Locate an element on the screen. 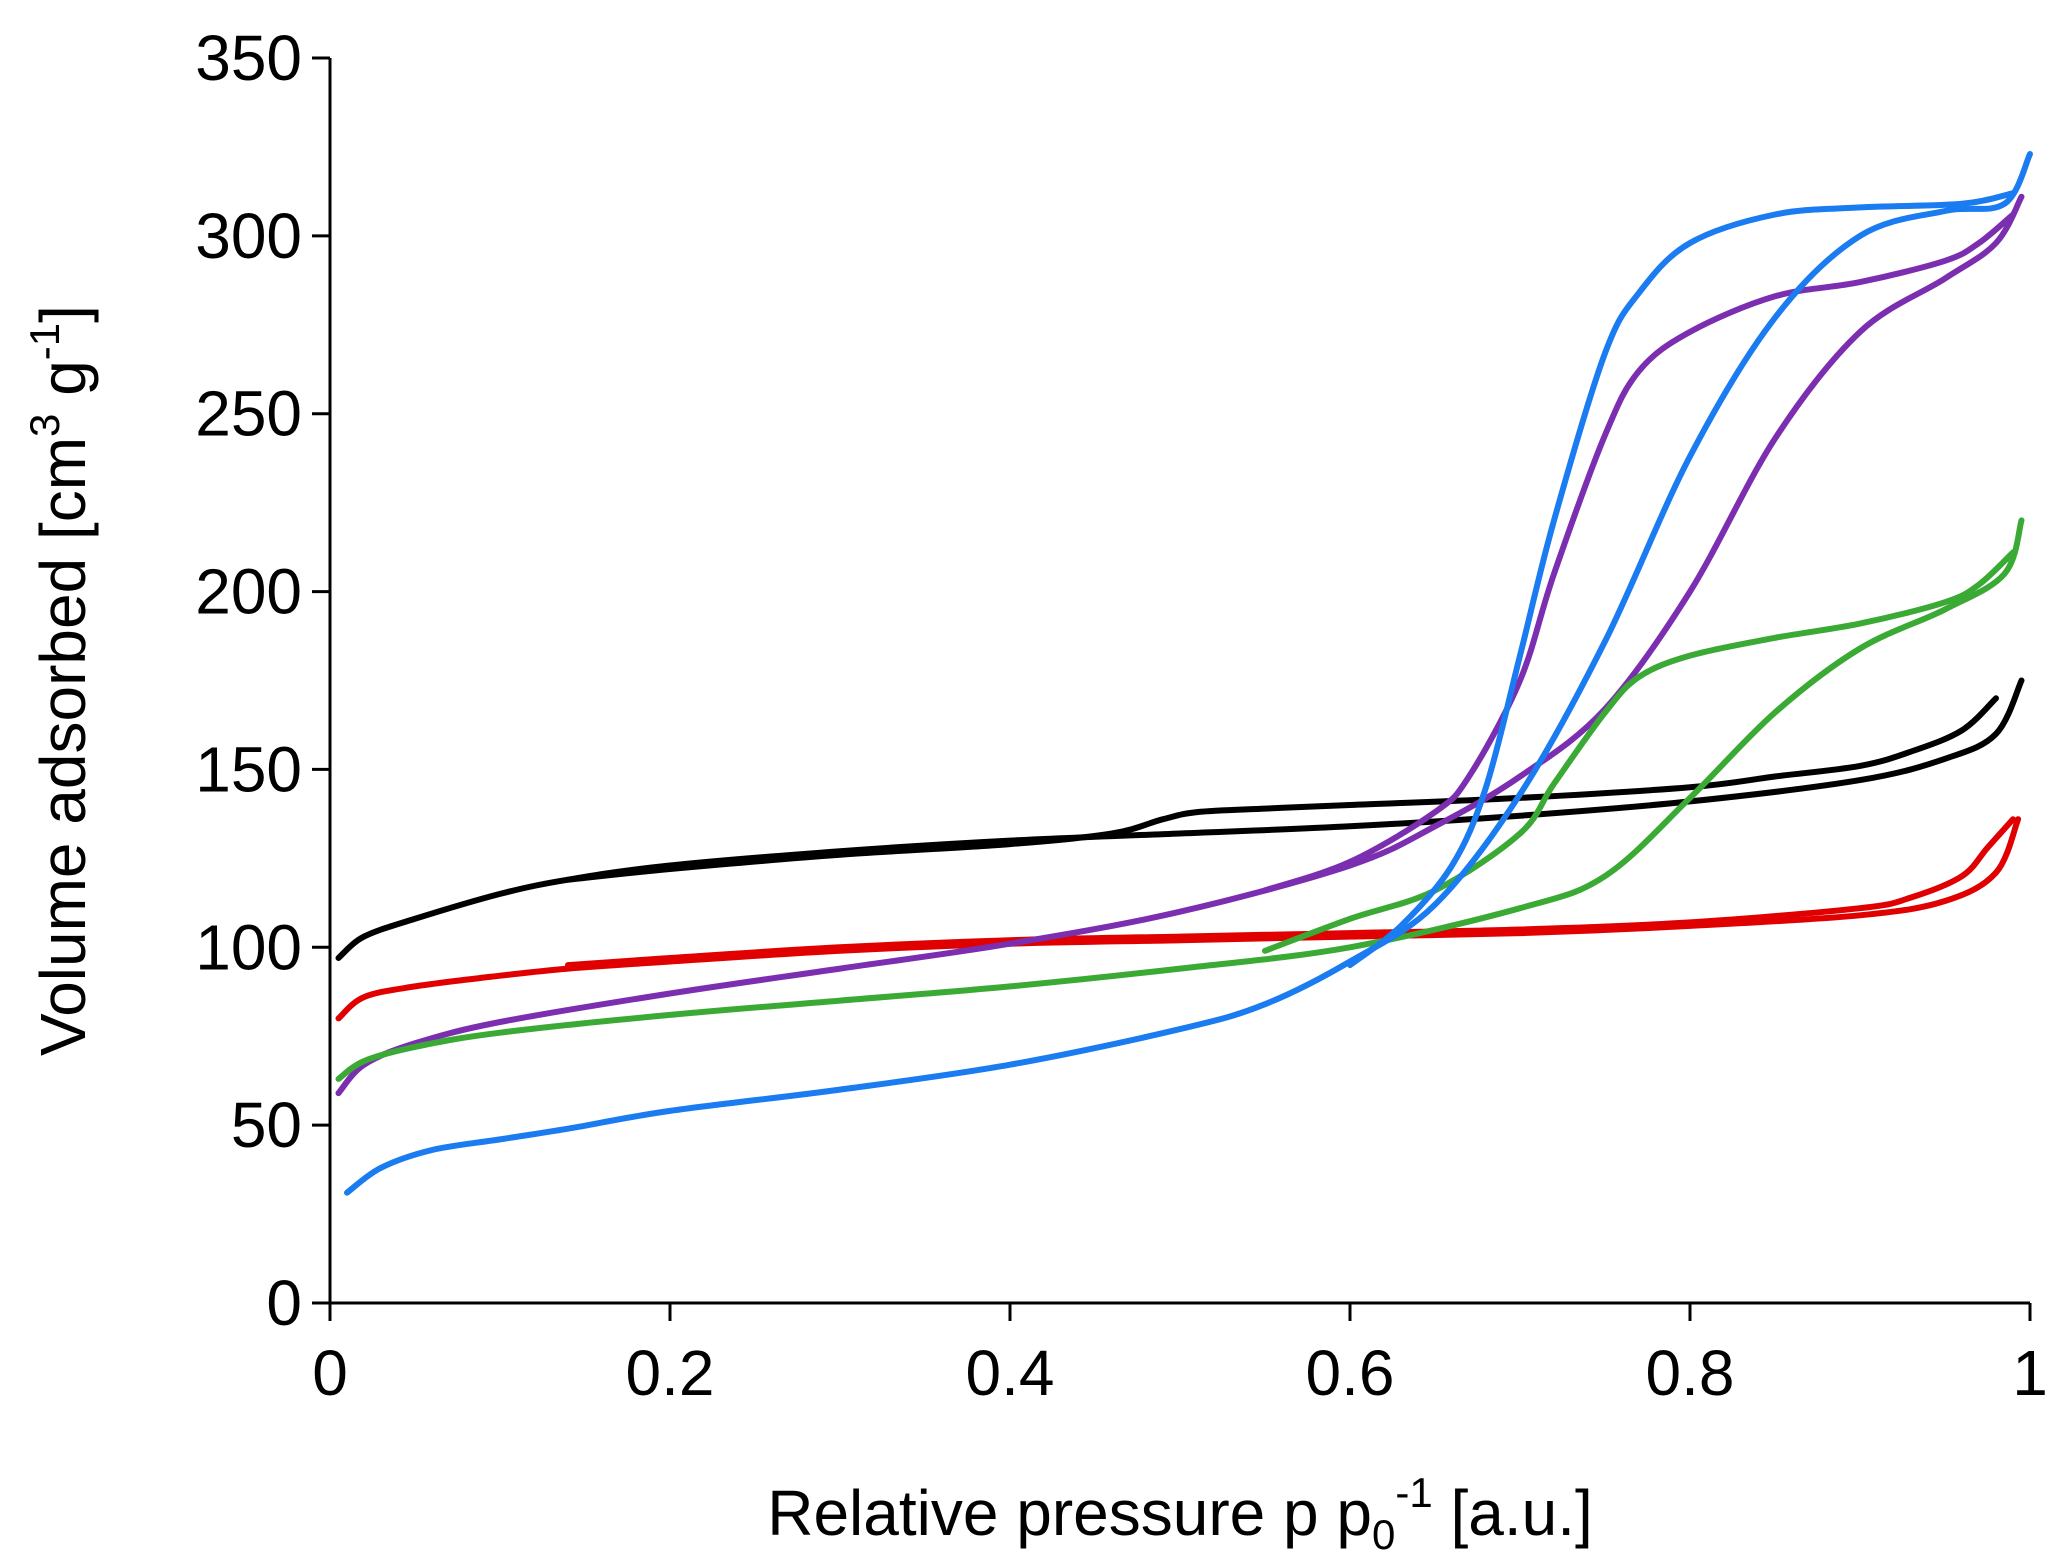 The width and height of the screenshot is (2050, 1555). y-axis-title: Volume adsorbed [cm3 g-1] is located at coordinates (60, 680).